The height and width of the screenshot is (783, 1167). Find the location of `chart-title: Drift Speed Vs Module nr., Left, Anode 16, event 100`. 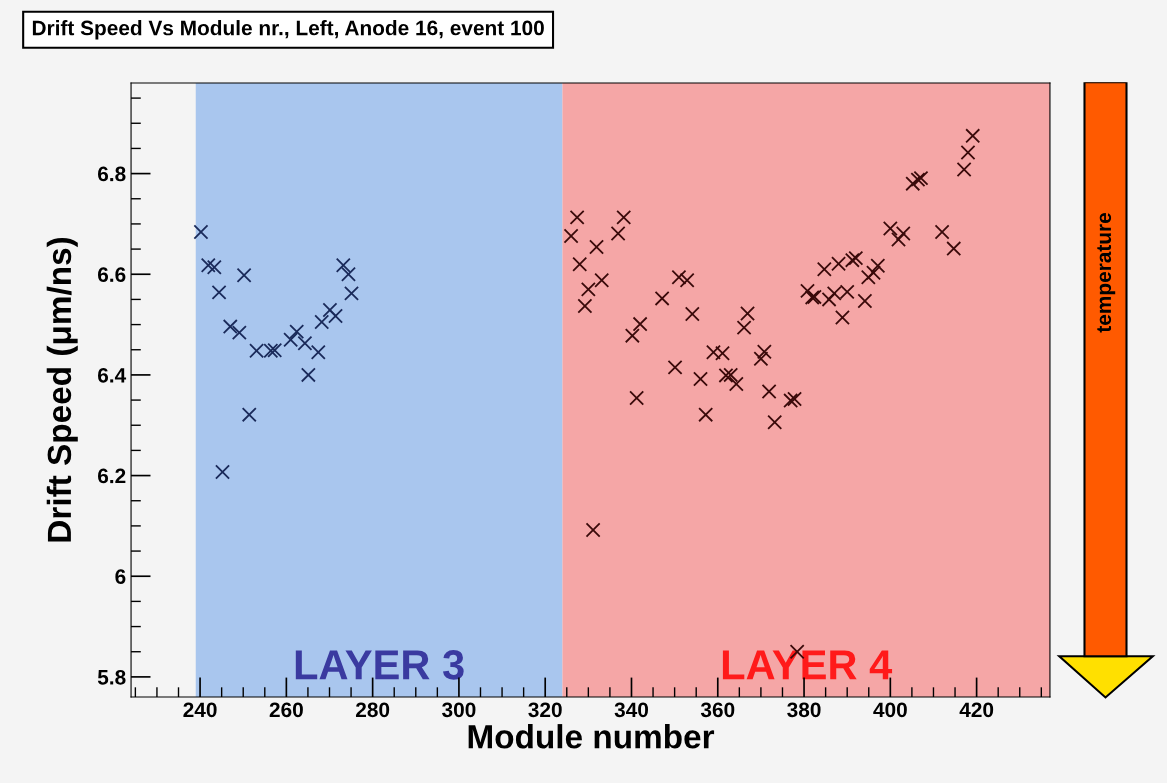

chart-title: Drift Speed Vs Module nr., Left, Anode 16, event 100 is located at coordinates (288, 30).